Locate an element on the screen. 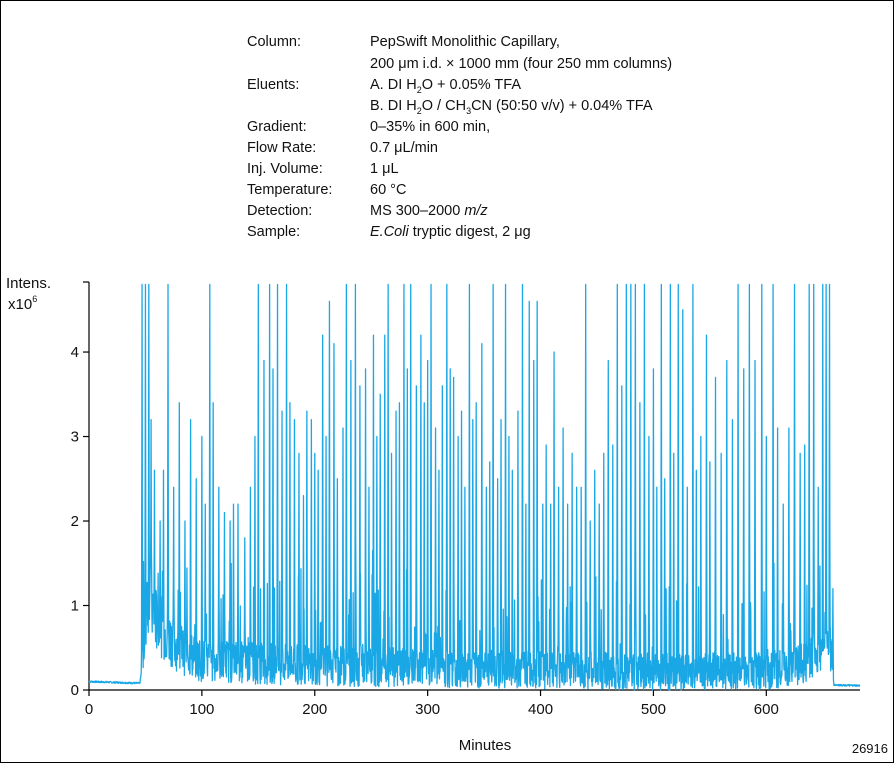  sample-post: tryptic digest, 2 μg is located at coordinates (470, 232).